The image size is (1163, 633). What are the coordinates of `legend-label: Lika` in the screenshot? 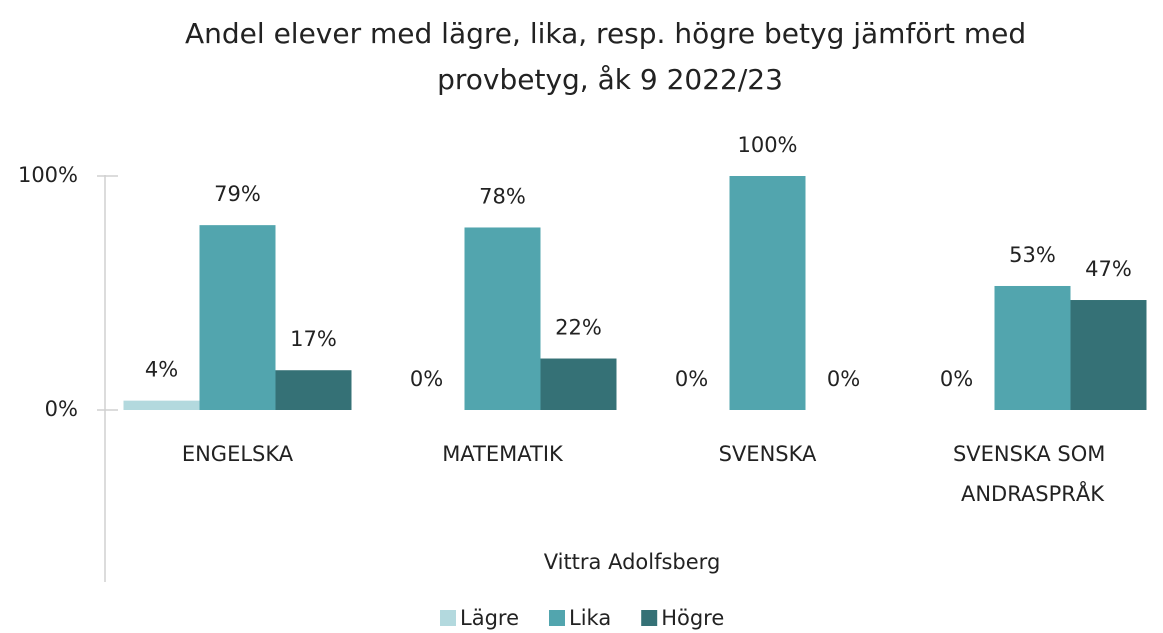 It's located at (590, 618).